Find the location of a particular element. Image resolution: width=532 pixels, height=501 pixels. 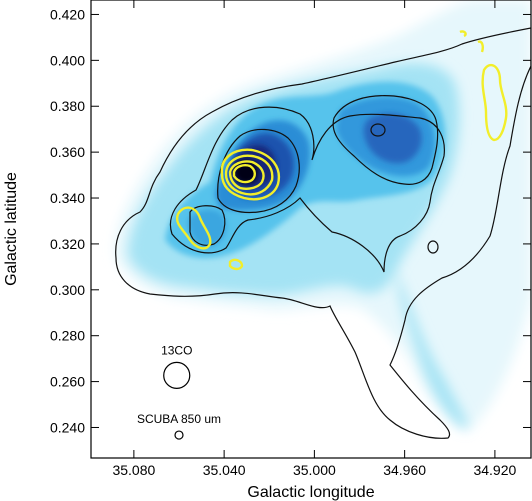

y-tick-label: 0.400 is located at coordinates (67, 60).